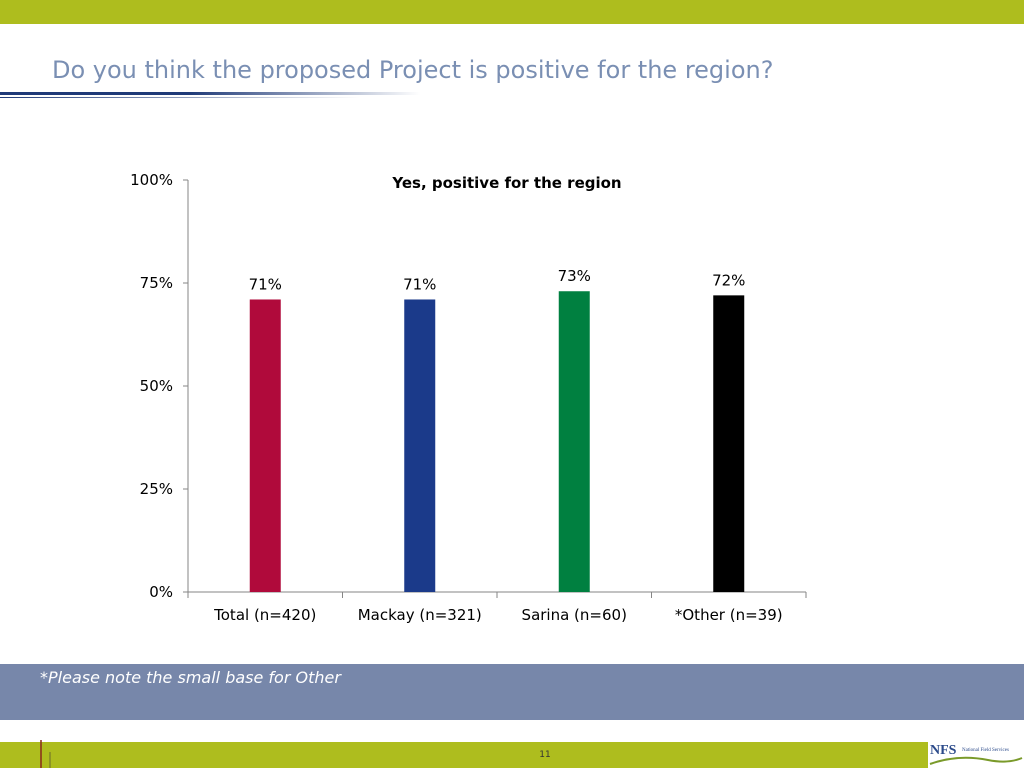 Image resolution: width=1024 pixels, height=772 pixels. What do you see at coordinates (420, 615) in the screenshot?
I see `category-label: Mackay (n=321)` at bounding box center [420, 615].